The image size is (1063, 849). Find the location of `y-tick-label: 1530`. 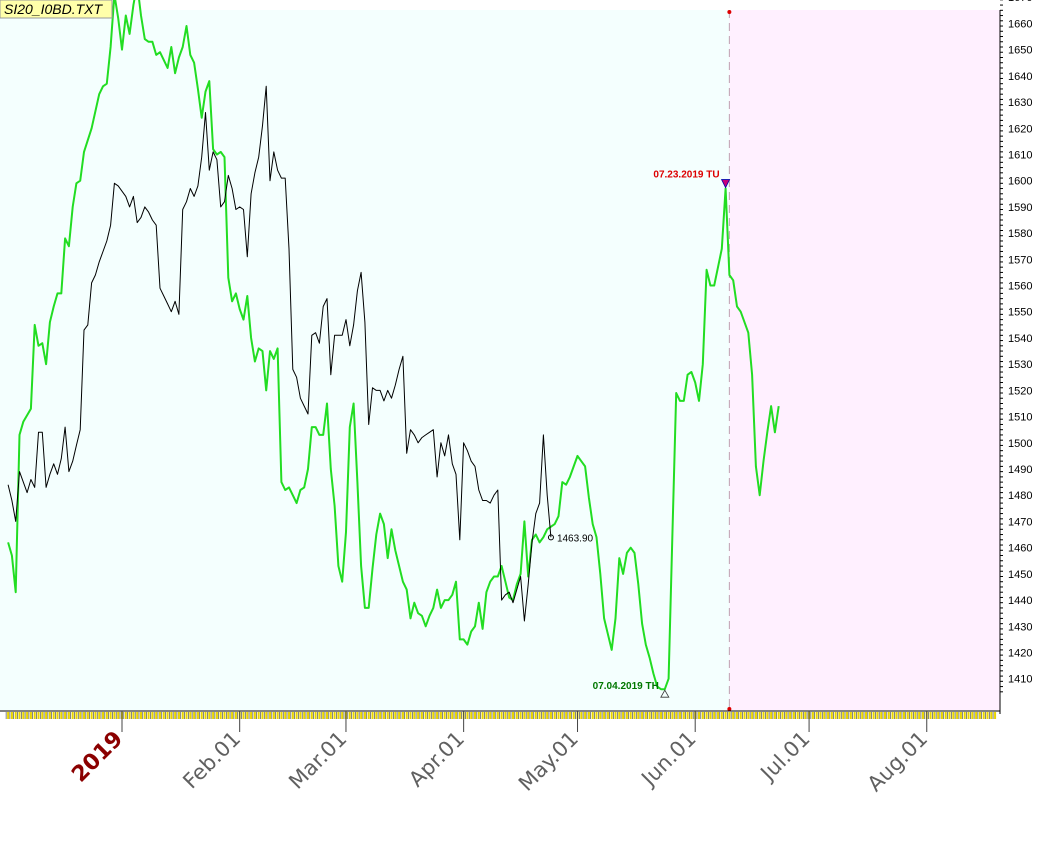

y-tick-label: 1530 is located at coordinates (1020, 365).